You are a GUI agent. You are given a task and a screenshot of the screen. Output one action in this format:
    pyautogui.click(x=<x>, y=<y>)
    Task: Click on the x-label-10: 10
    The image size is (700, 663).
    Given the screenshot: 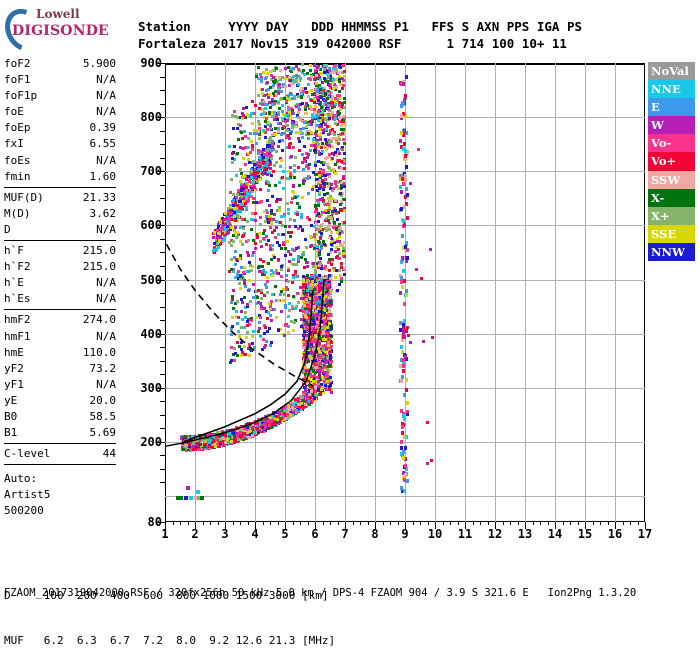 What is the action you would take?
    pyautogui.click(x=435, y=534)
    